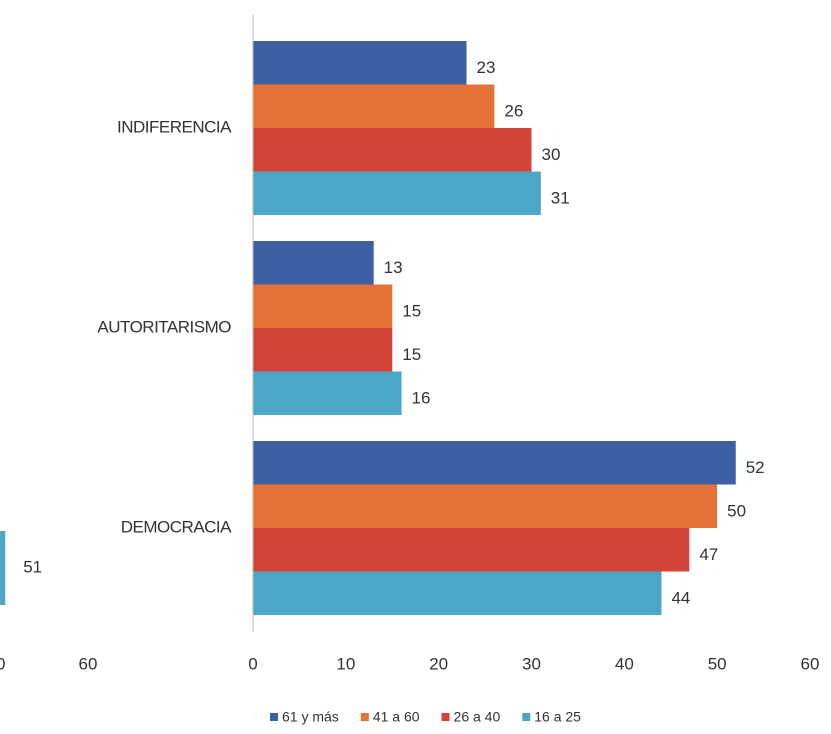  I want to click on data-label: 23, so click(486, 67).